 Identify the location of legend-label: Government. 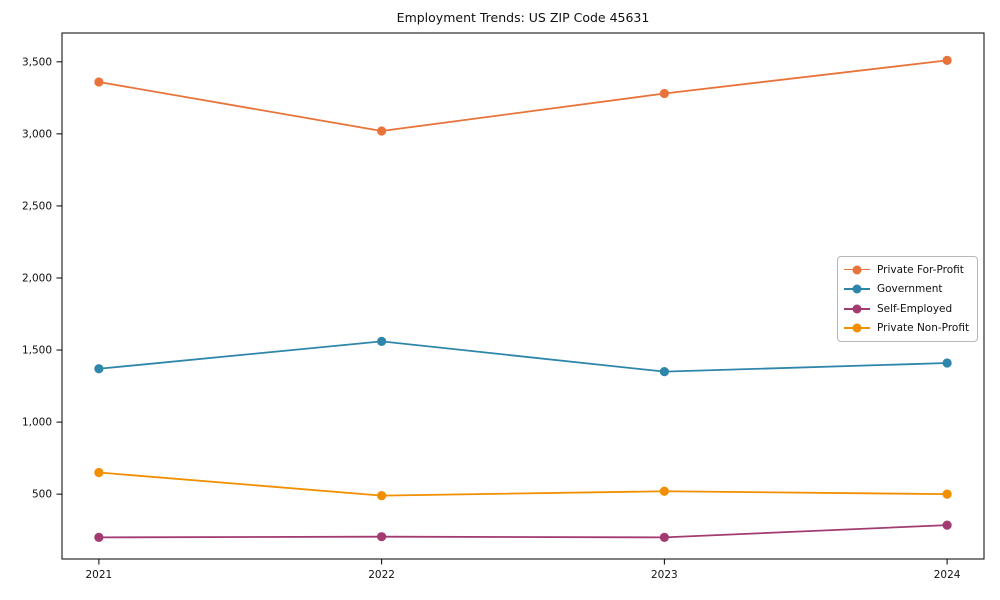
(910, 289).